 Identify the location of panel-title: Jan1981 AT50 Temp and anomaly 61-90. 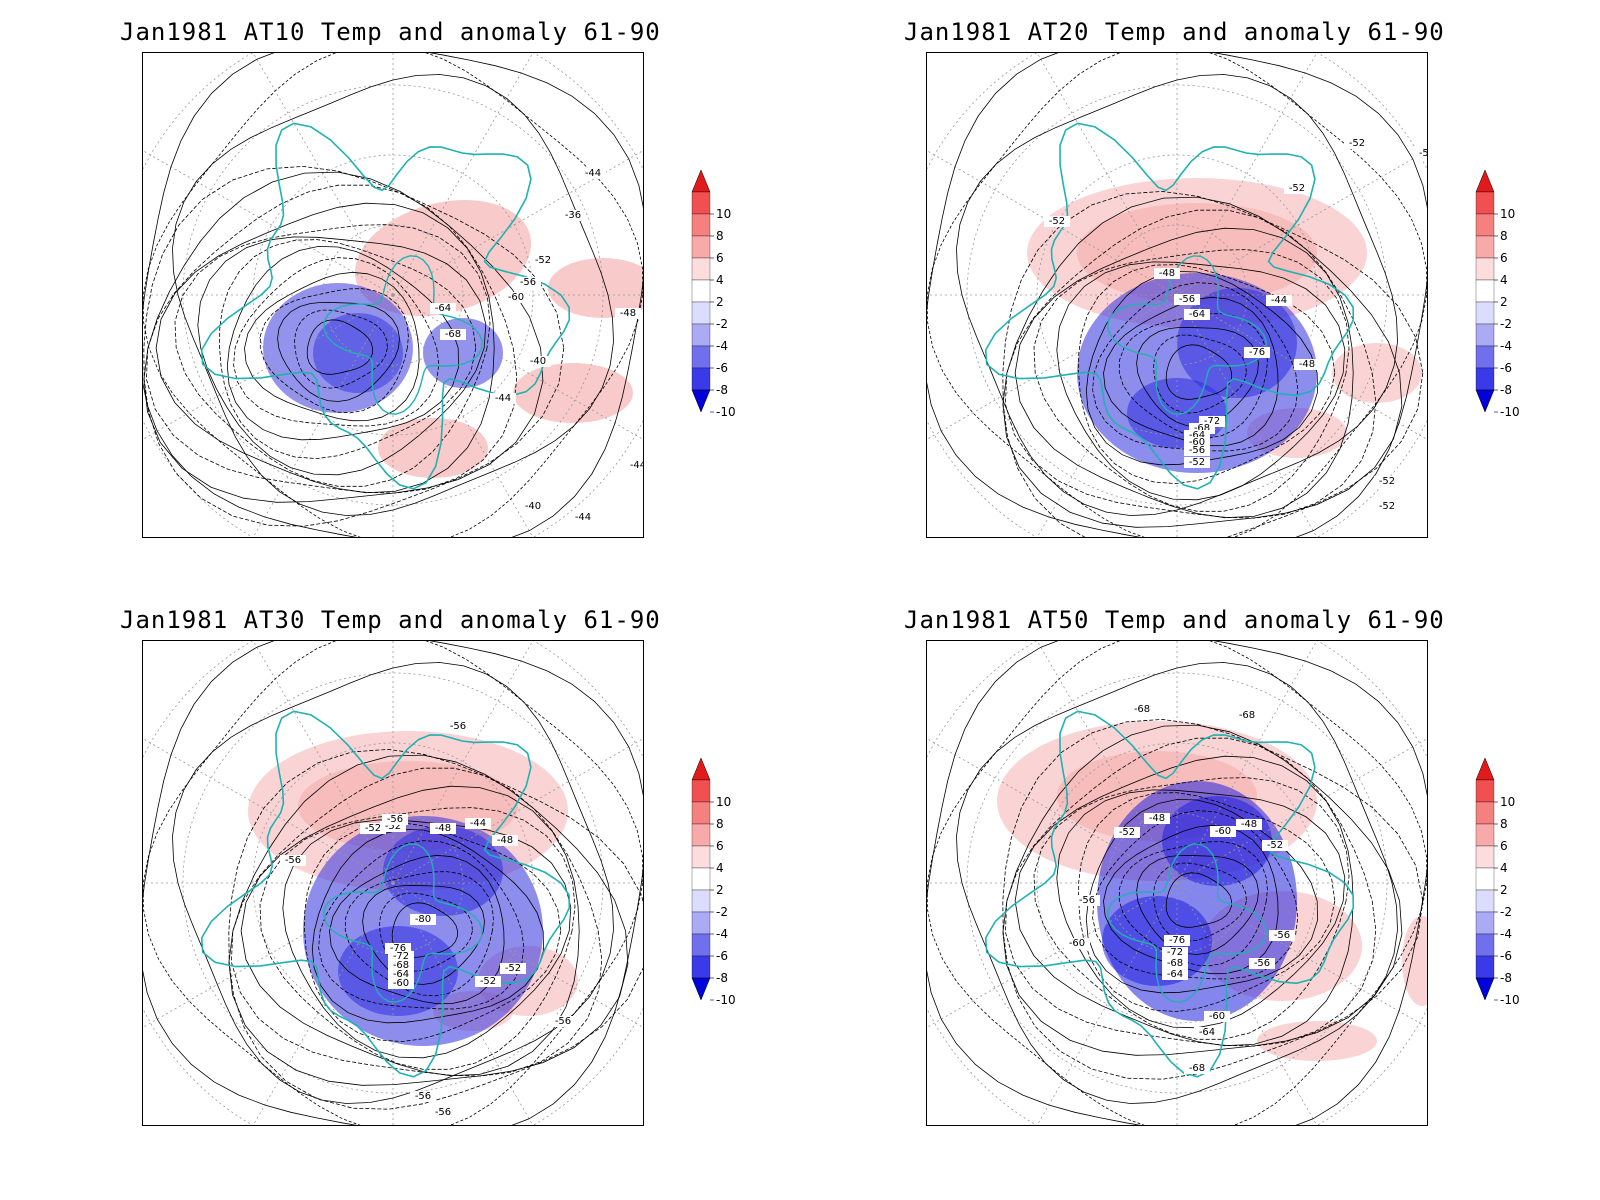
(1174, 620).